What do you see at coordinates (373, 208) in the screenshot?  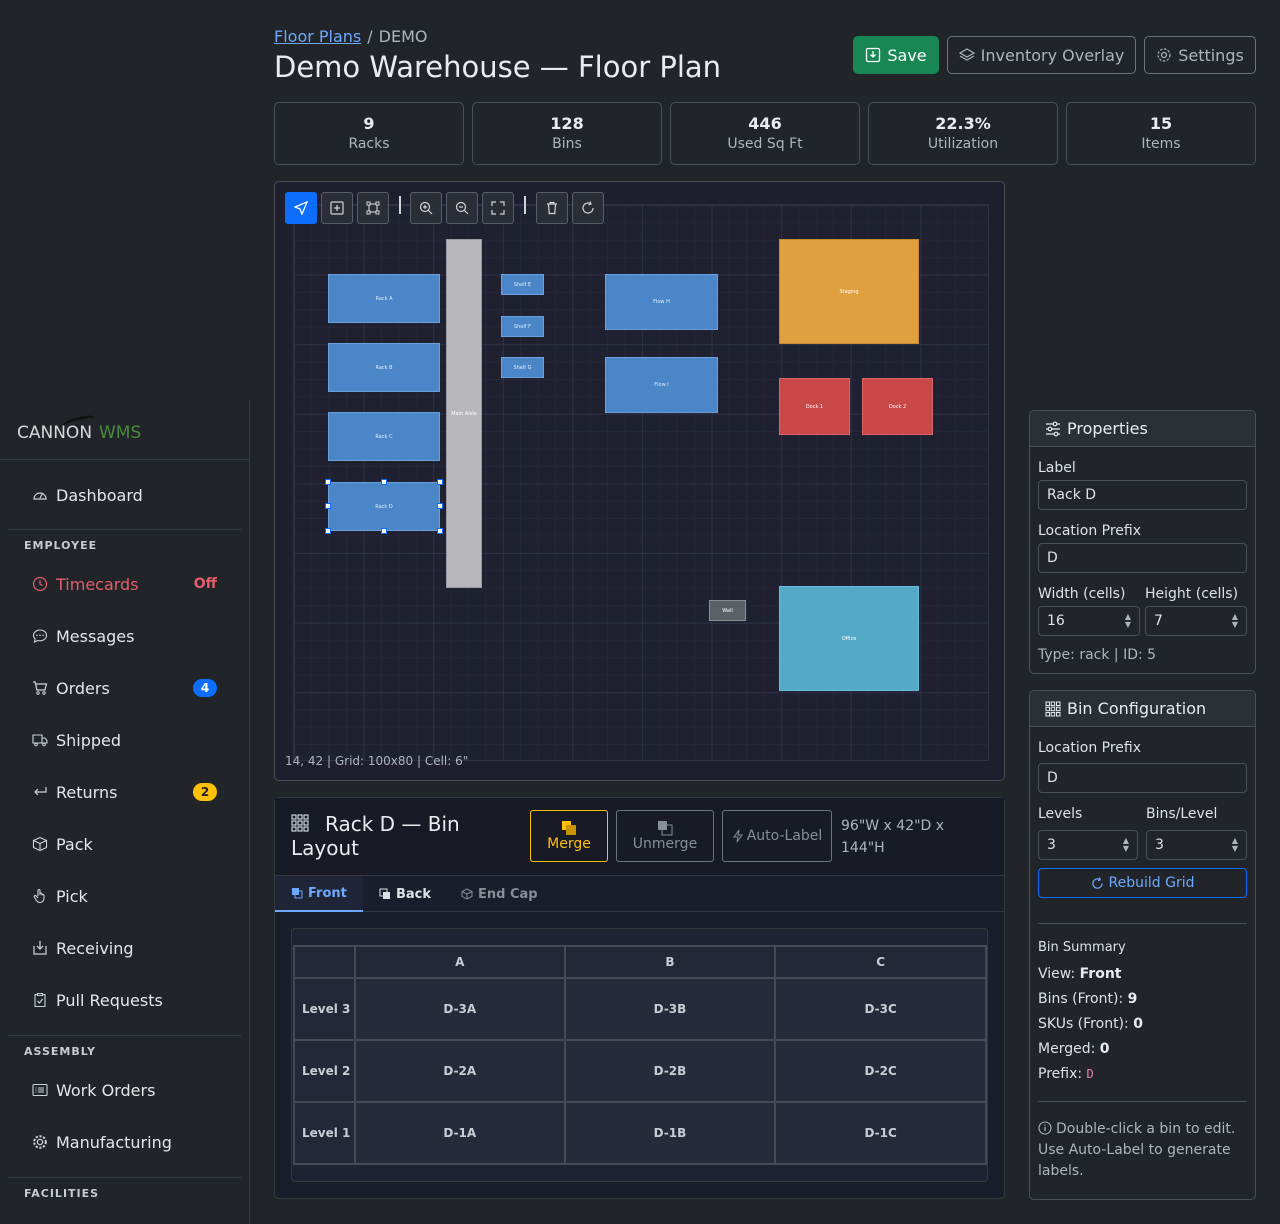 I see `bounding-box-button` at bounding box center [373, 208].